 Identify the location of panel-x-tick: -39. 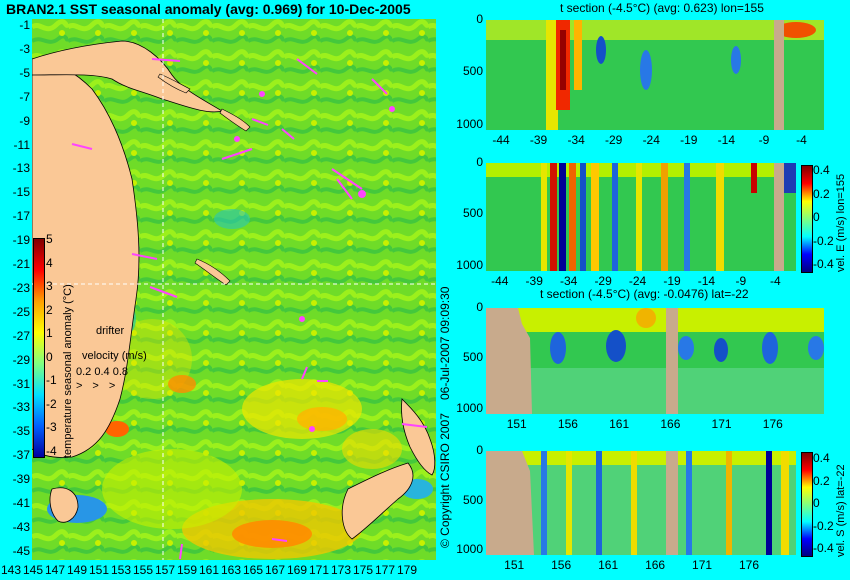
(534, 281).